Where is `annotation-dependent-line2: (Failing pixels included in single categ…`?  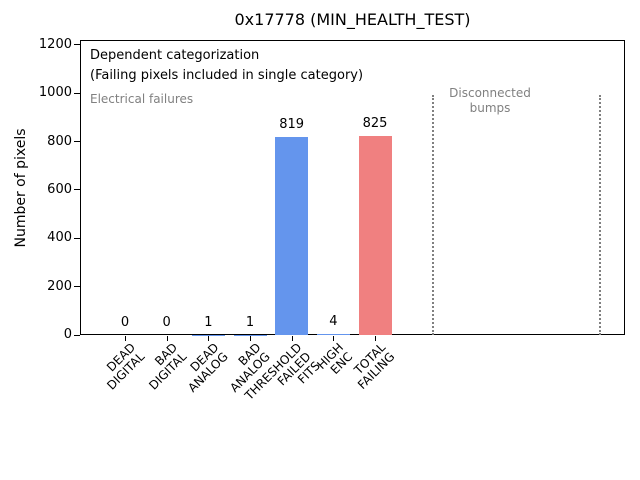
annotation-dependent-line2: (Failing pixels included in single categ… is located at coordinates (227, 75).